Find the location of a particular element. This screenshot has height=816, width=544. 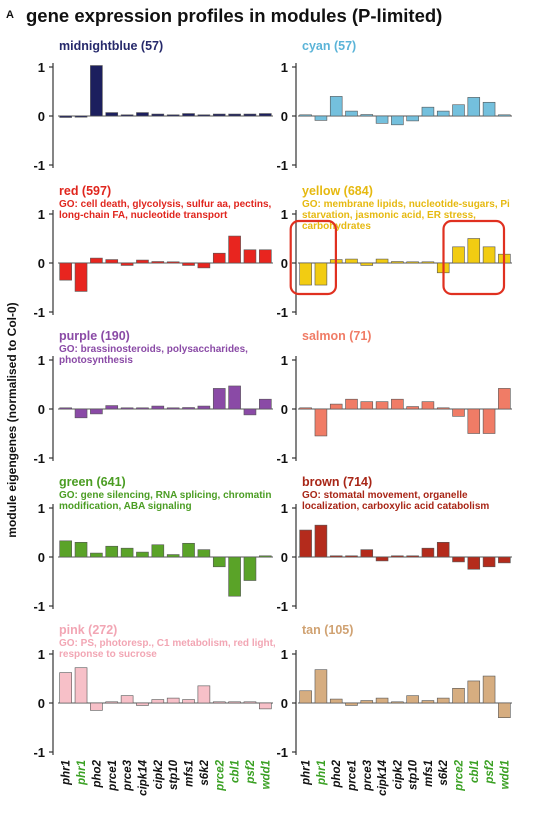

panel-go-line: localization, carboxylic acid catabolism is located at coordinates (395, 506).